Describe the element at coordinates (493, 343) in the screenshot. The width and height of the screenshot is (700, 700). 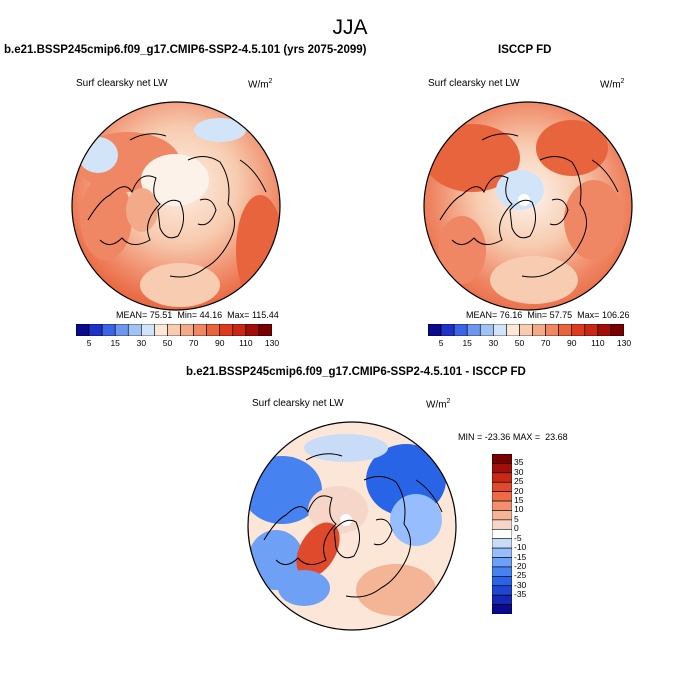
I see `colorbar-tick-label: 30` at that location.